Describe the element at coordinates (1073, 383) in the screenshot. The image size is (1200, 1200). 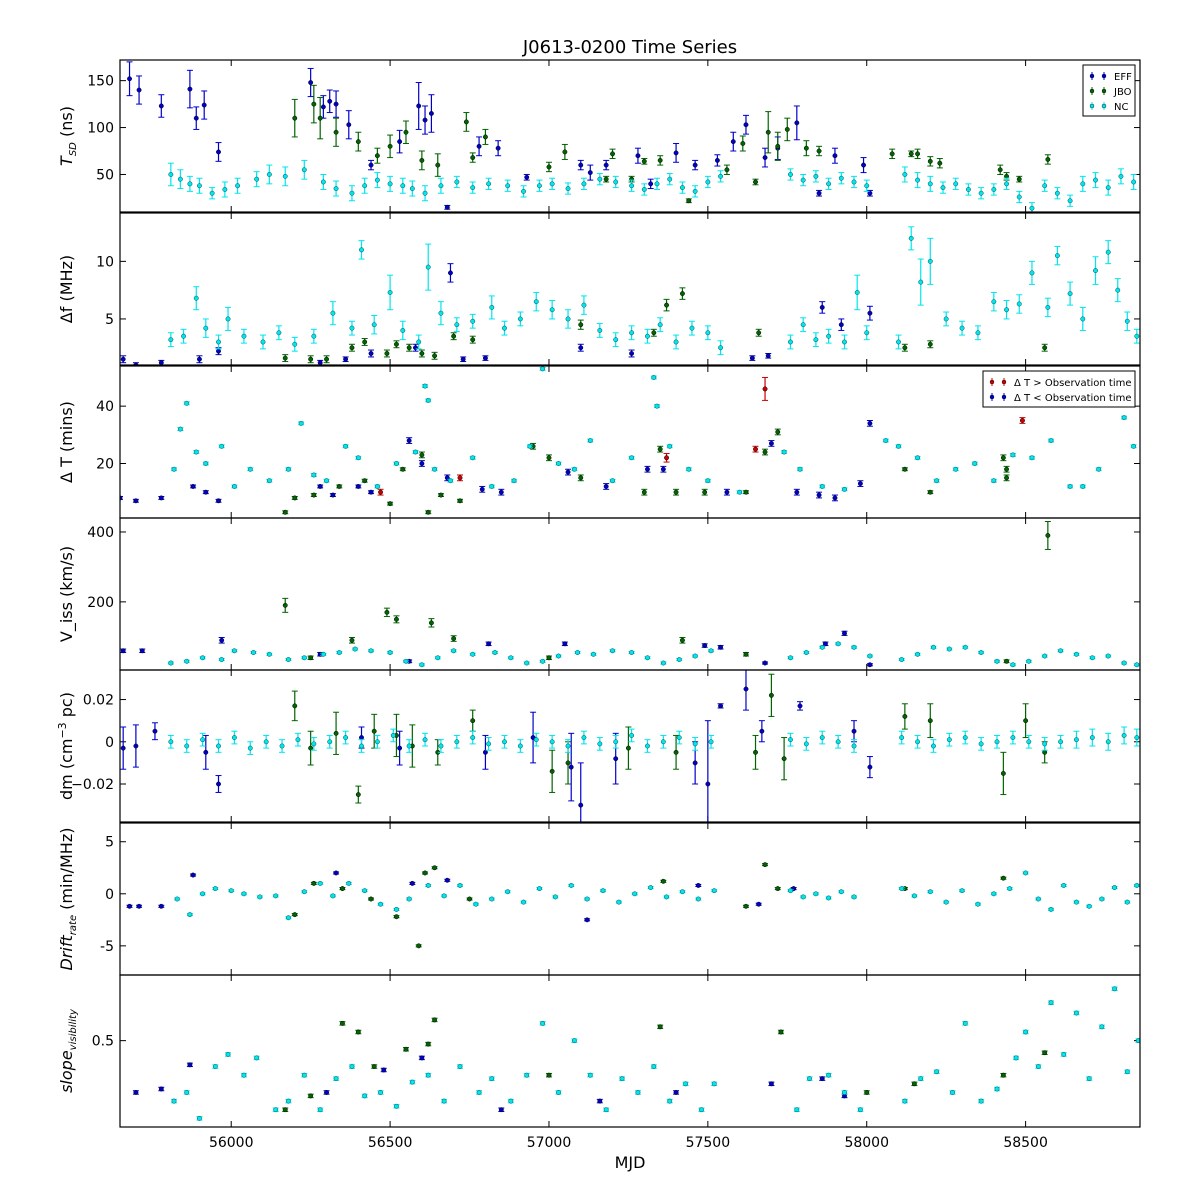
I see `legend-label: Δ T > Observation time` at that location.